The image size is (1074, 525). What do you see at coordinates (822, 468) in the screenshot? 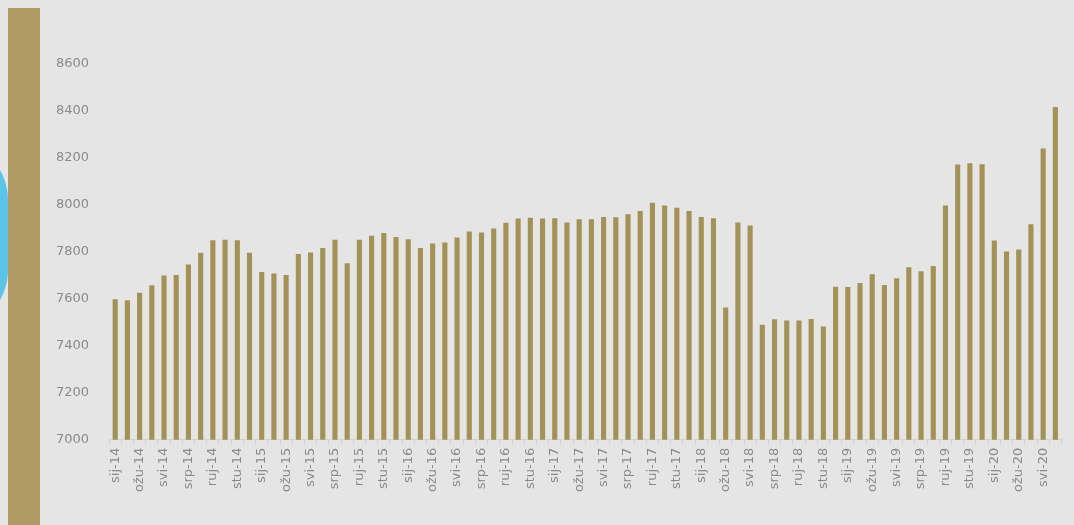
I see `x-tick-label: stu-18` at bounding box center [822, 468].